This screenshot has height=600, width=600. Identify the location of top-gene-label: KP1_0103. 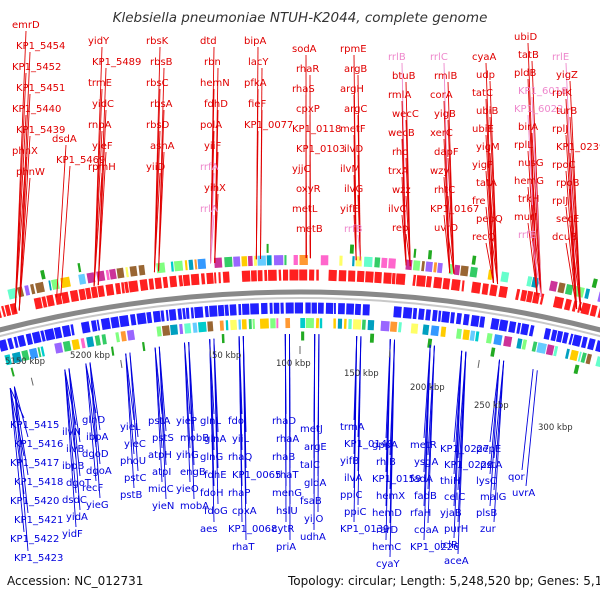
(320, 149).